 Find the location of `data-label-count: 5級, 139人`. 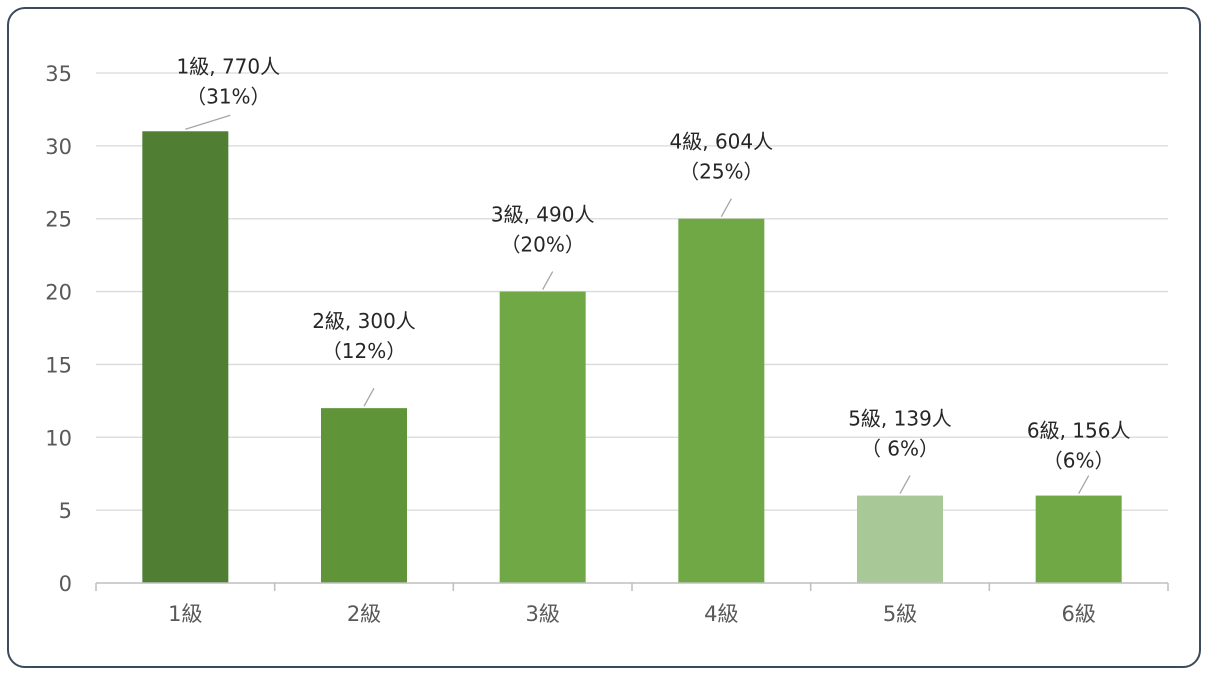

data-label-count: 5級, 139人 is located at coordinates (900, 419).